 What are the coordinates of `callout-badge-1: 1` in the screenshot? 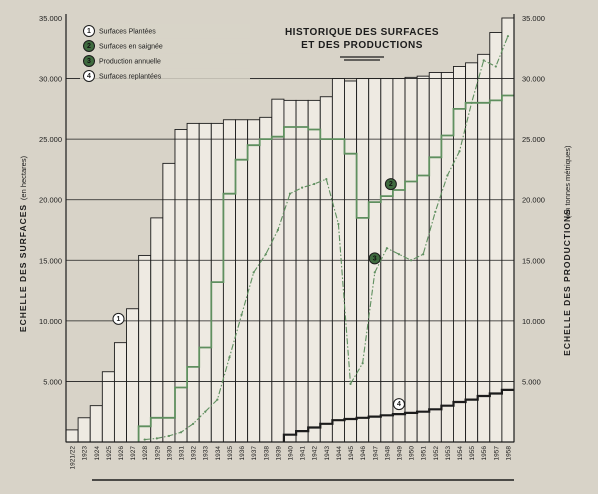 It's located at (118, 318).